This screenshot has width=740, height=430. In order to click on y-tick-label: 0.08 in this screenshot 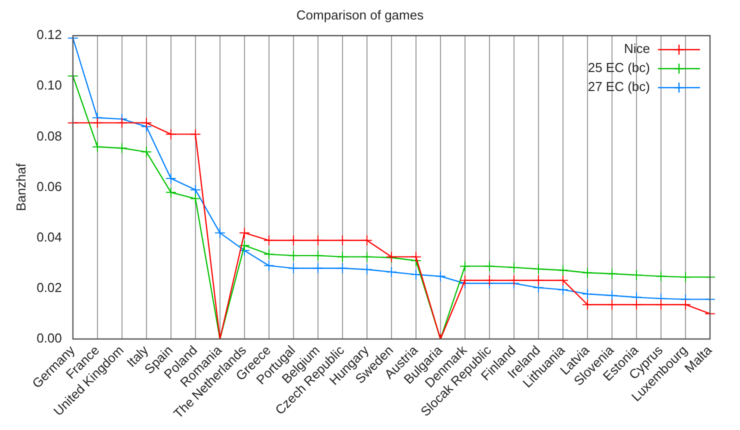, I will do `click(49, 136)`.